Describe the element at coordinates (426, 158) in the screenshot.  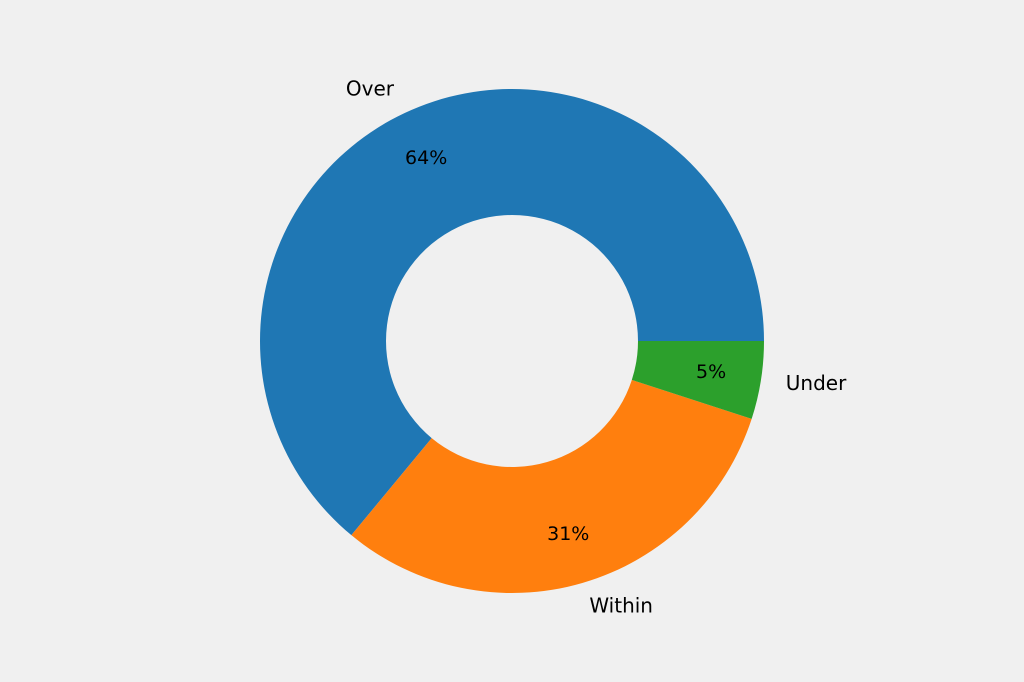
I see `percent-label-over: 64%` at that location.